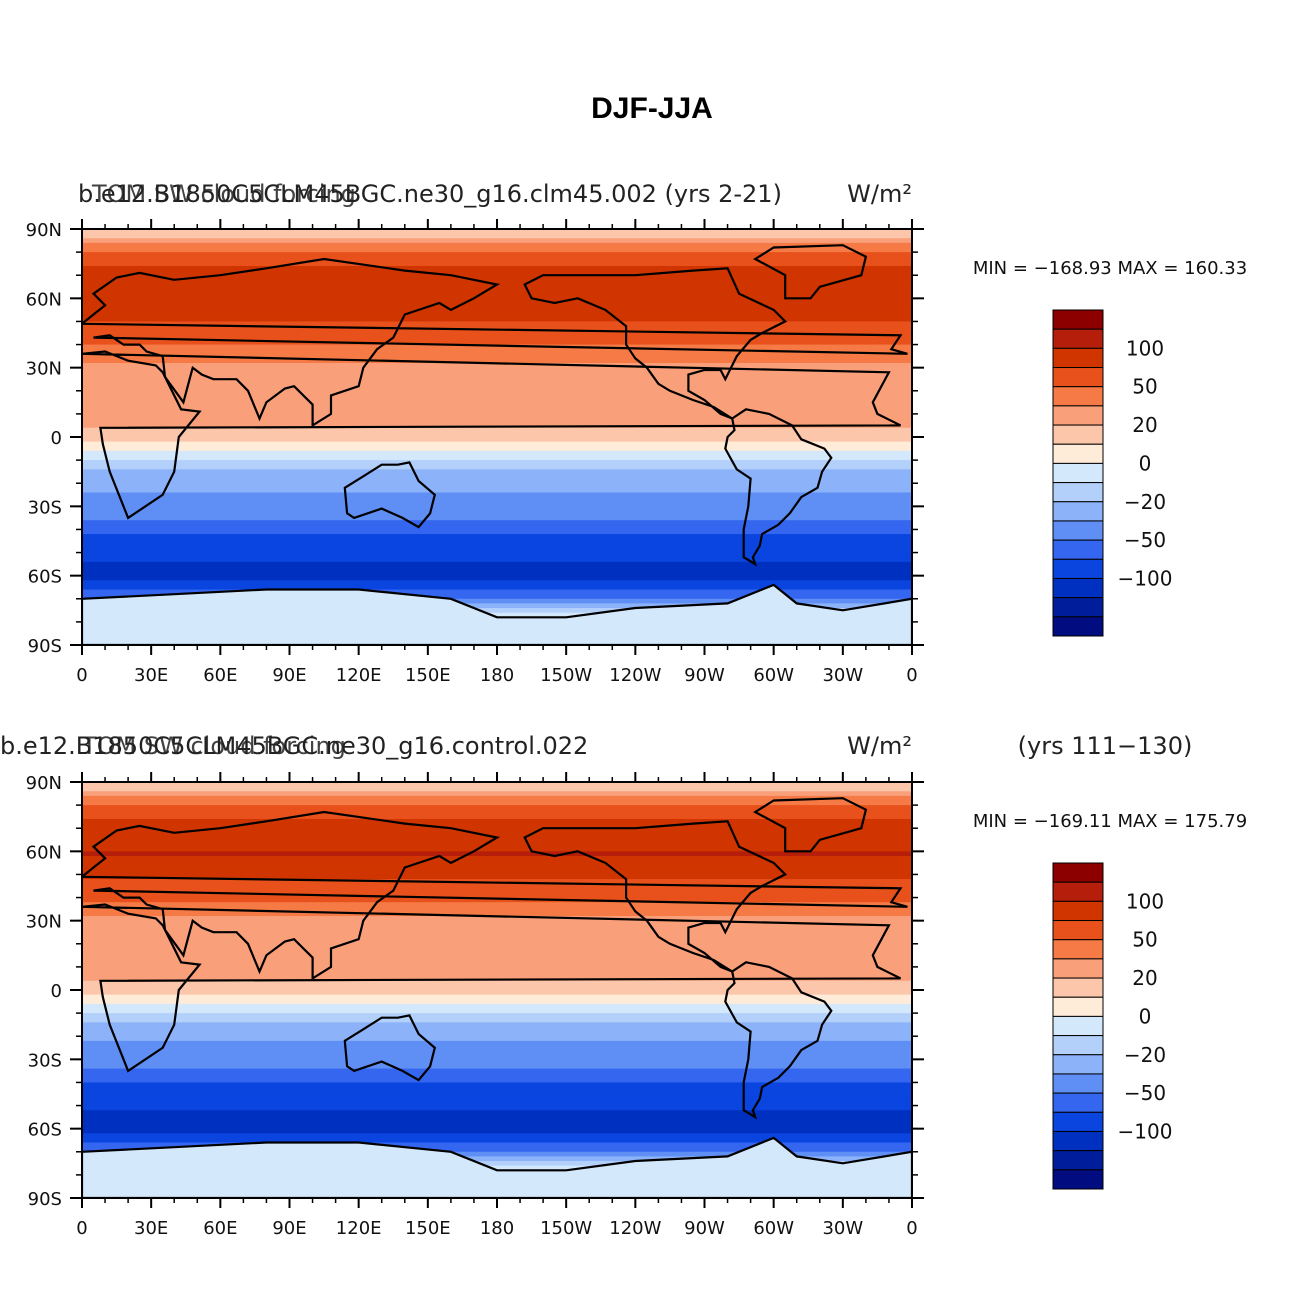 The width and height of the screenshot is (1306, 1306). Describe the element at coordinates (635, 1228) in the screenshot. I see `x-tick-label: 120W` at that location.